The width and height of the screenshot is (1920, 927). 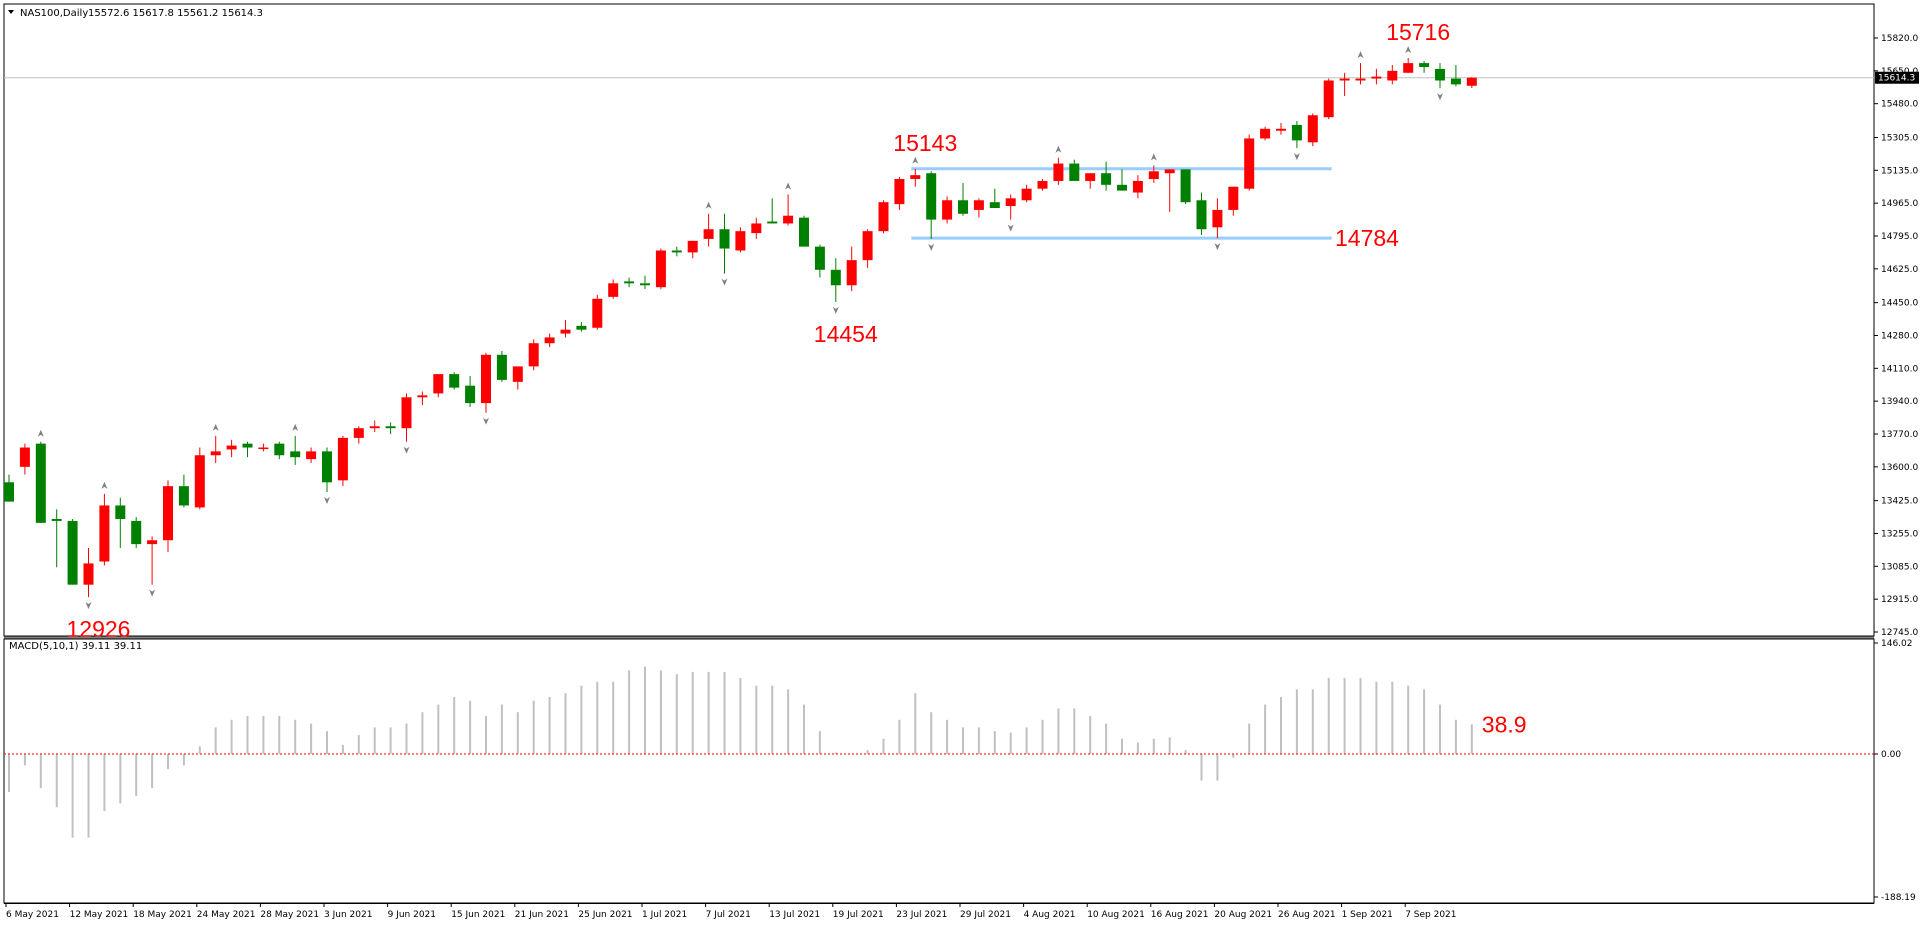 I want to click on time-tick-label: 20 Aug 2021, so click(x=1243, y=915).